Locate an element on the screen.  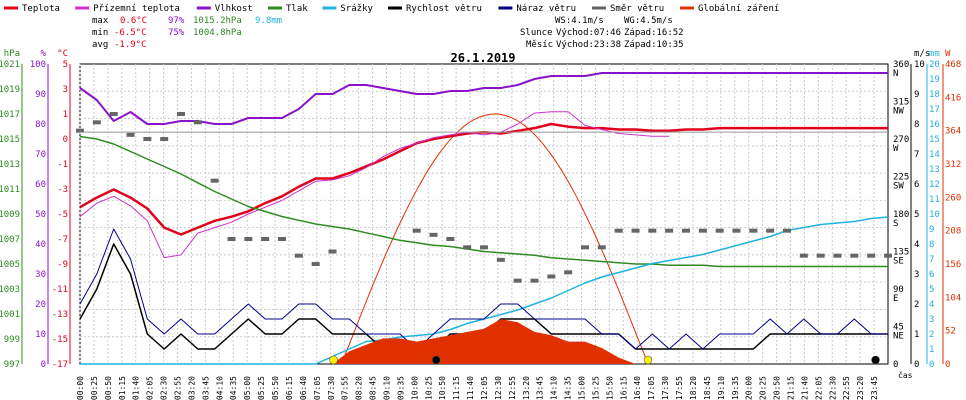
axis-hpa-tick: 1001 is located at coordinates (10, 315).